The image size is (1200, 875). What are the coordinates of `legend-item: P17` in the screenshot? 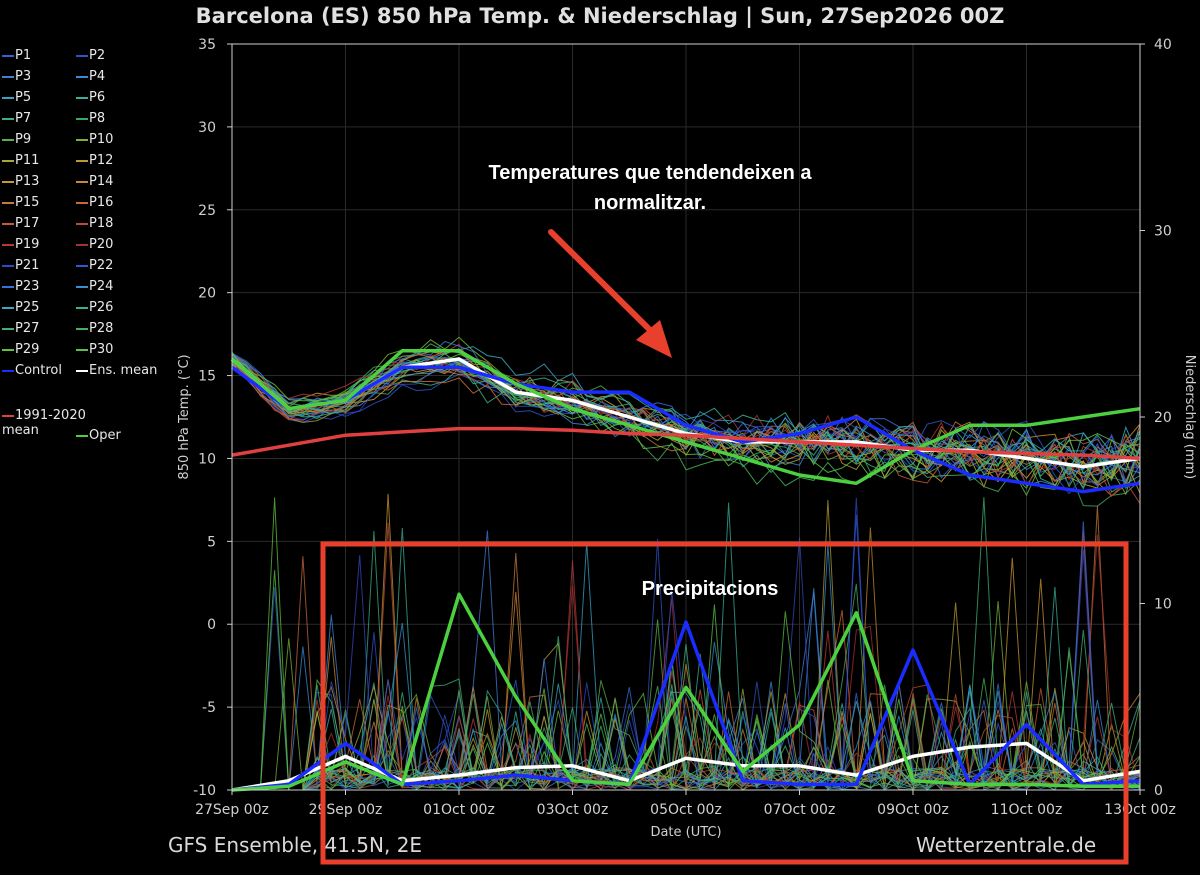 It's located at (20, 224).